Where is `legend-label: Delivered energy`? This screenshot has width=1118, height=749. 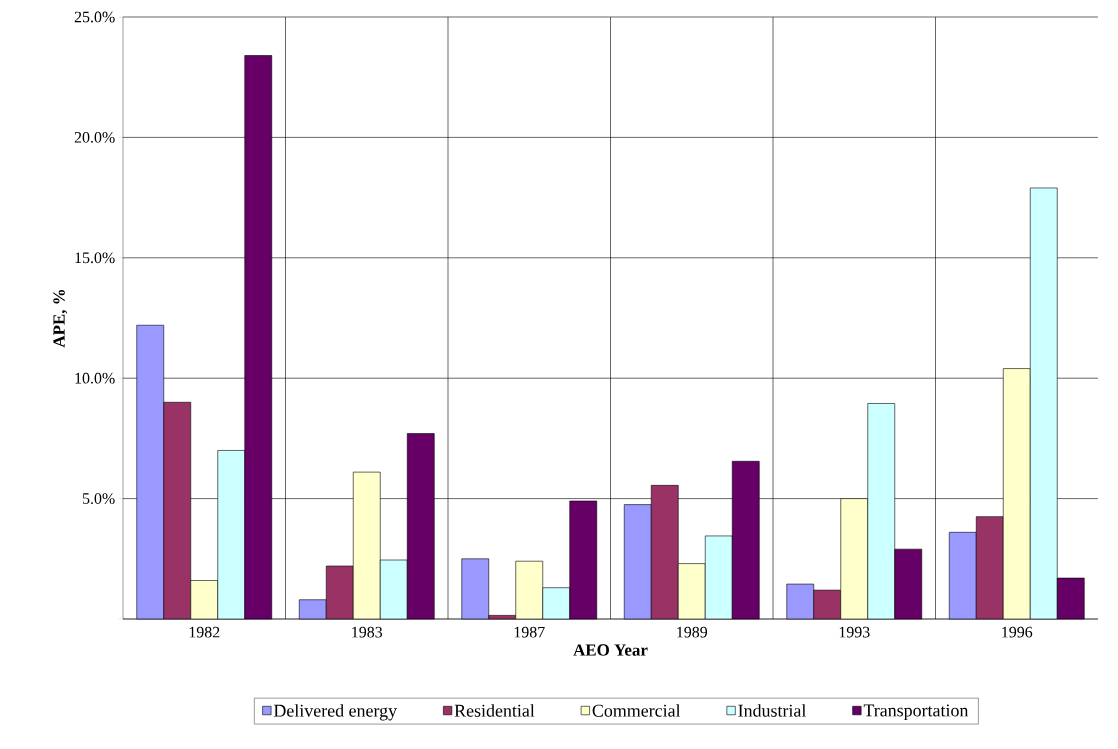 legend-label: Delivered energy is located at coordinates (335, 712).